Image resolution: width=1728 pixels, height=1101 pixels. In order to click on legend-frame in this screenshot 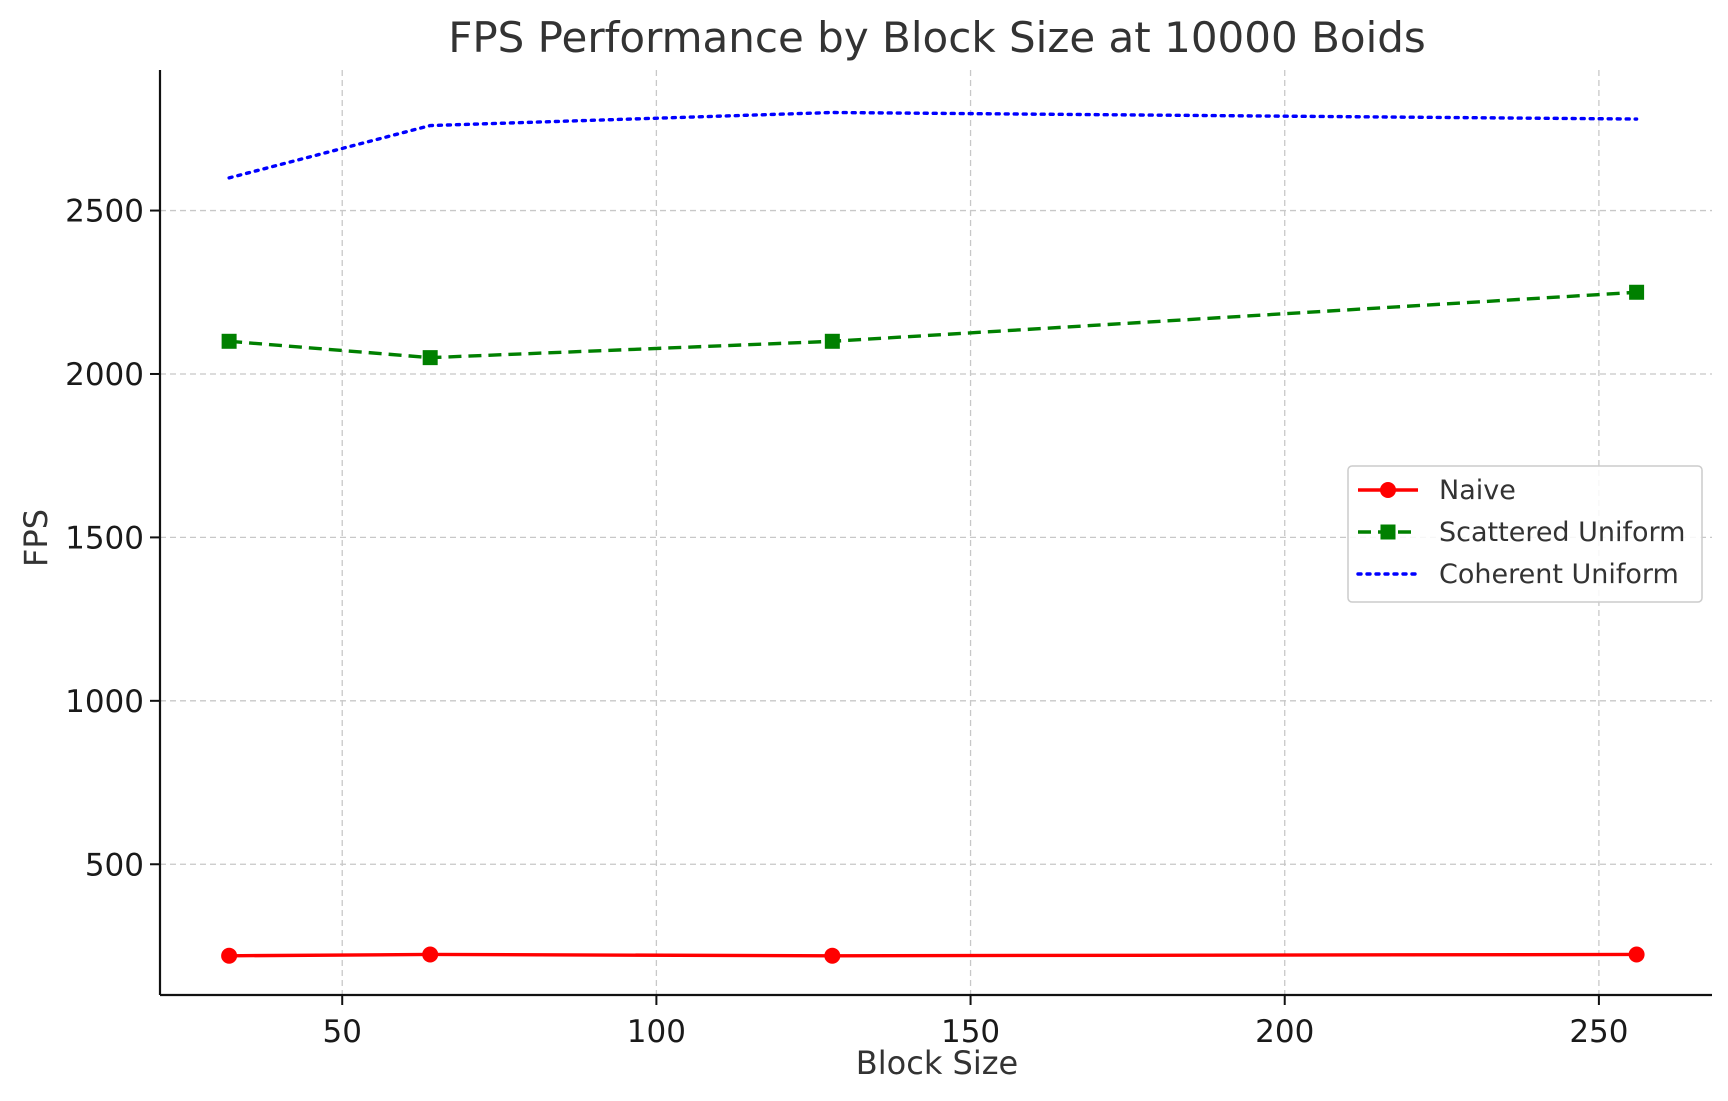, I will do `click(1525, 534)`.